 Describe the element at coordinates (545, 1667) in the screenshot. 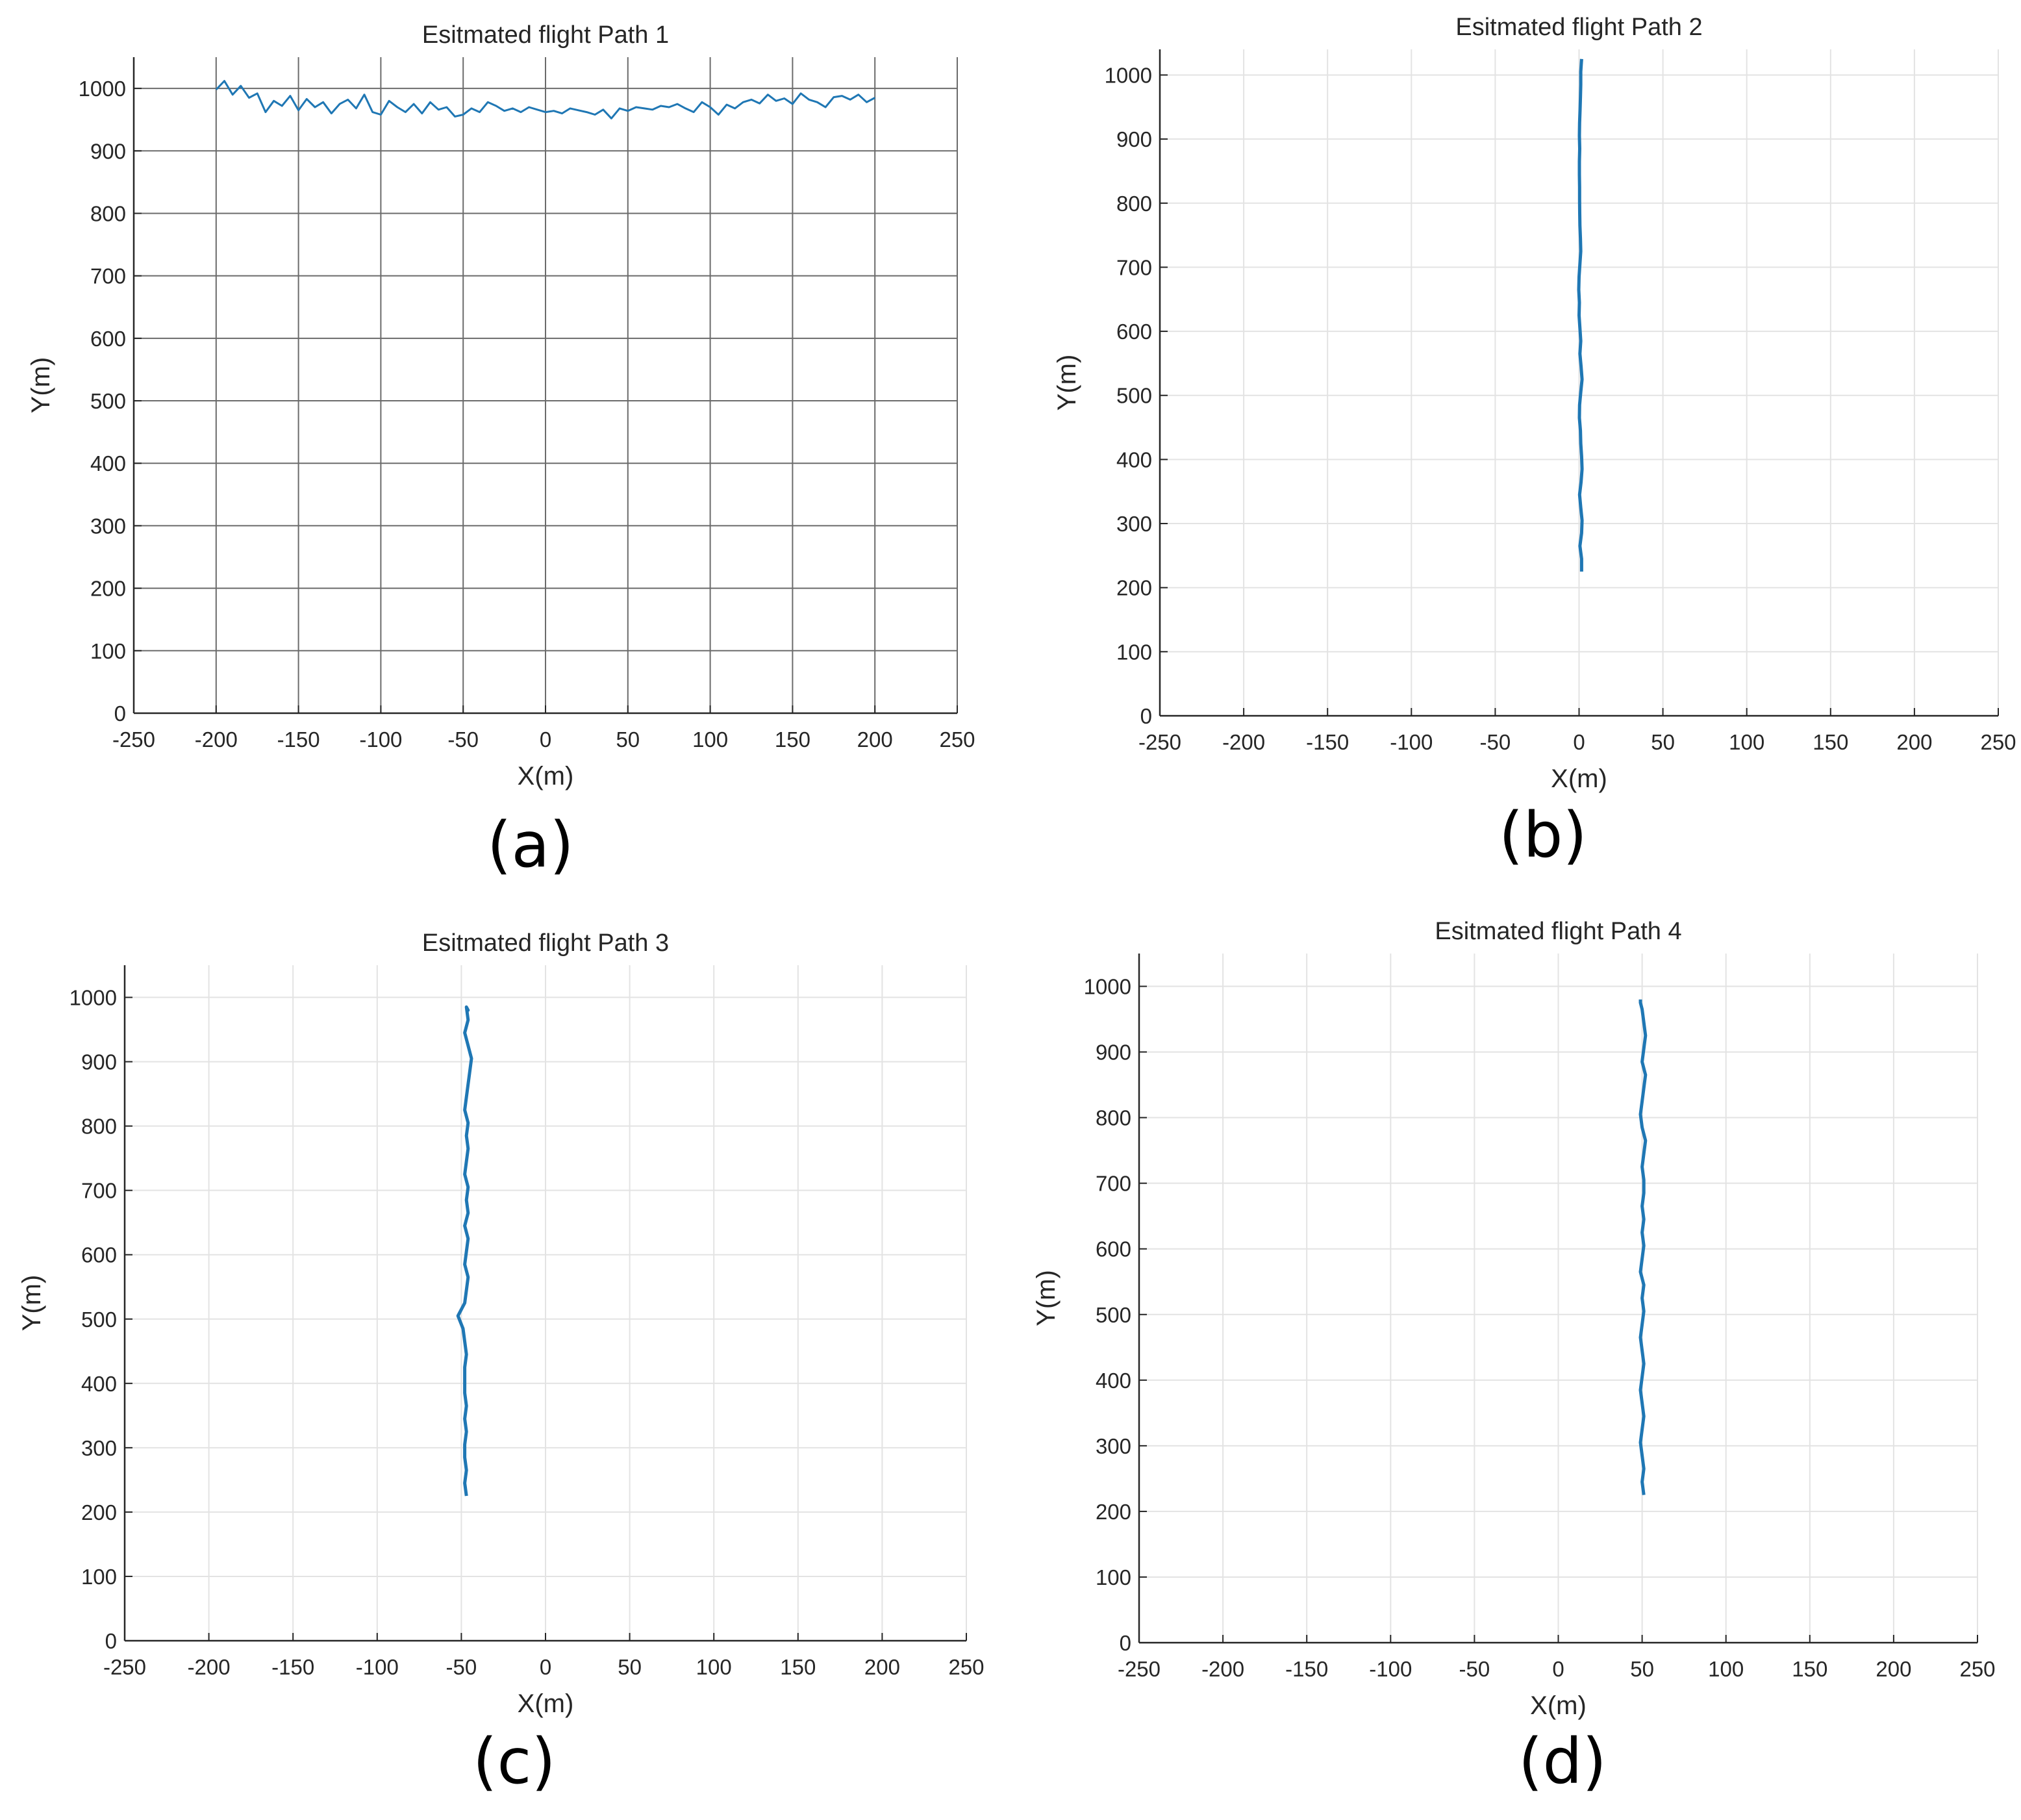

I see `chart-c-xtick-label-5: 0` at that location.